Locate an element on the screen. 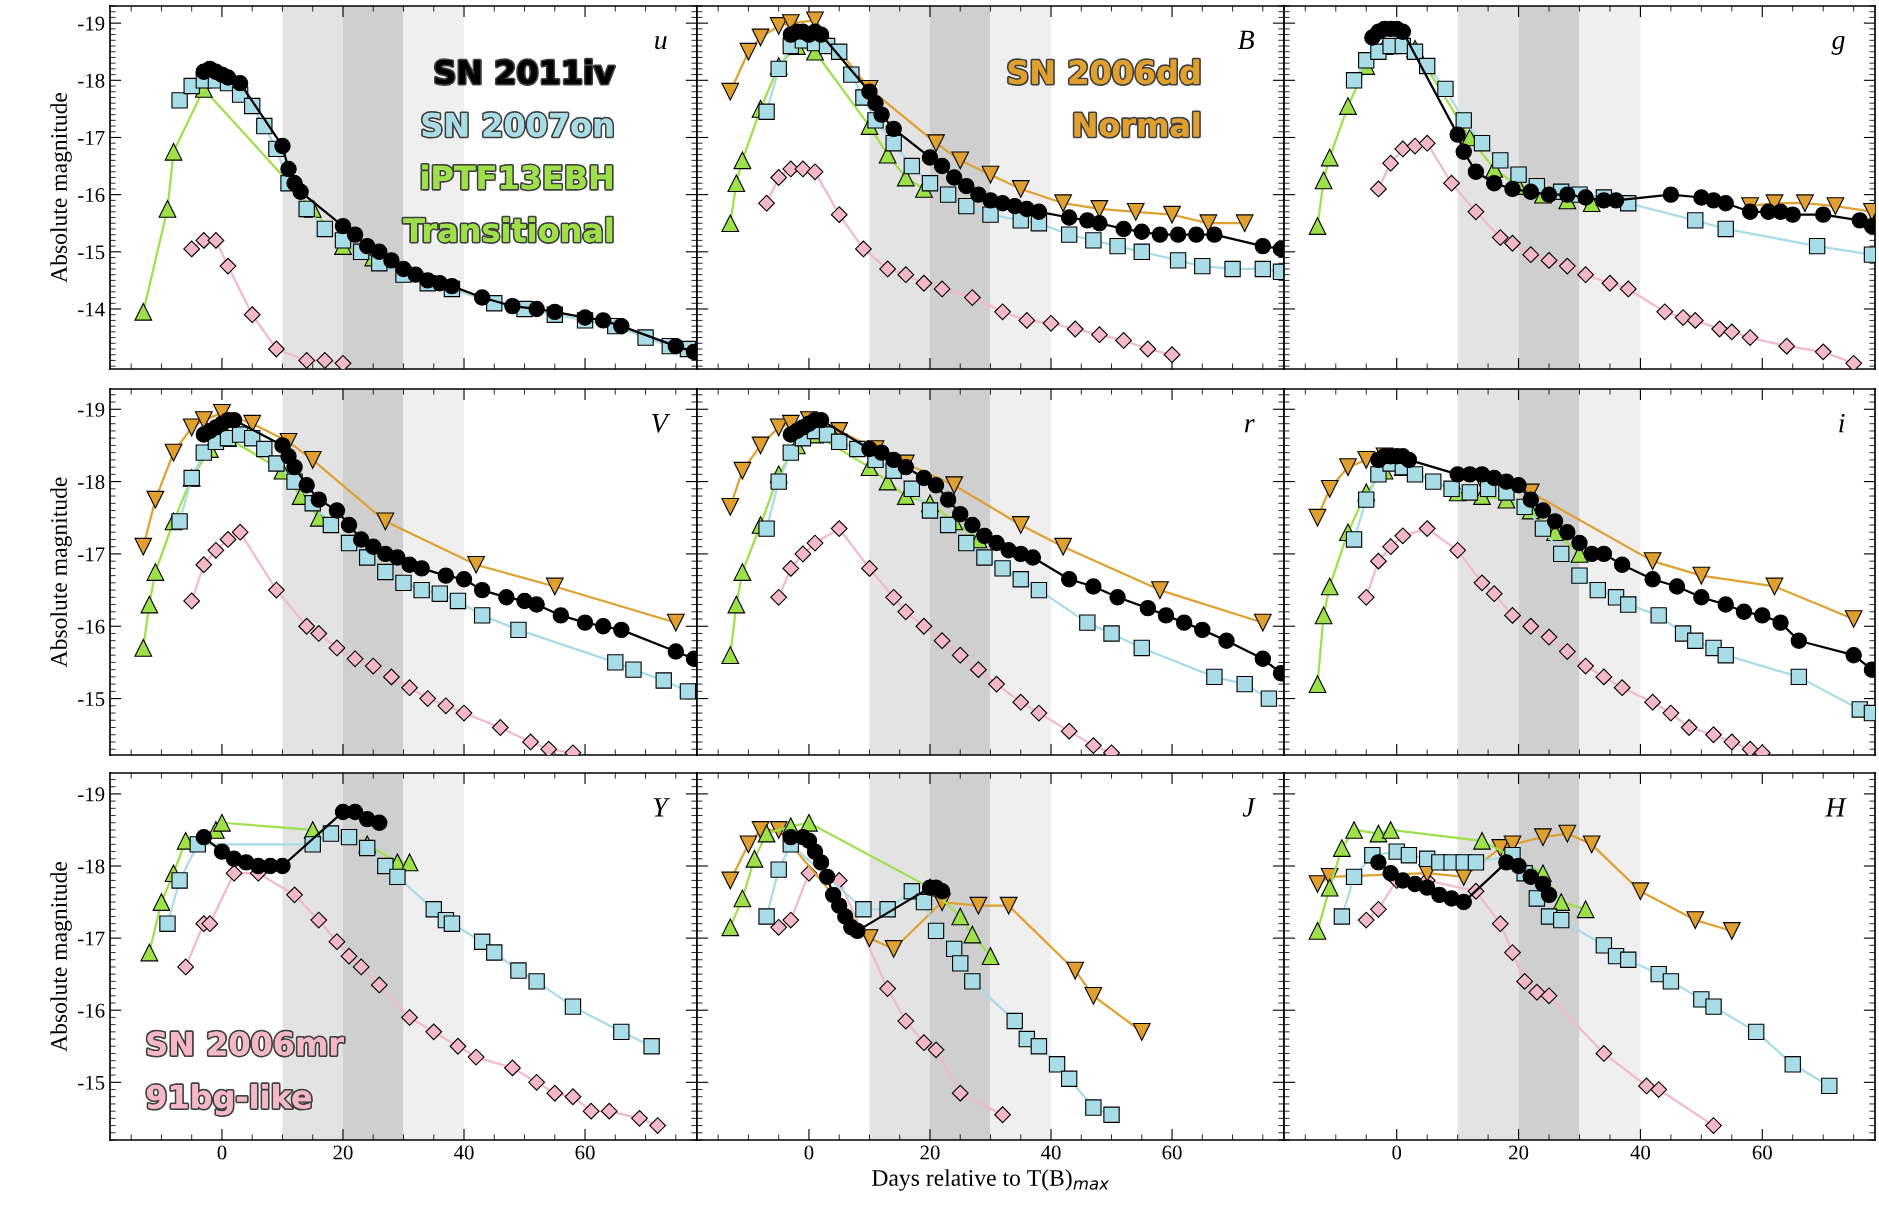 This screenshot has height=1229, width=1879. text: H is located at coordinates (1836, 807).